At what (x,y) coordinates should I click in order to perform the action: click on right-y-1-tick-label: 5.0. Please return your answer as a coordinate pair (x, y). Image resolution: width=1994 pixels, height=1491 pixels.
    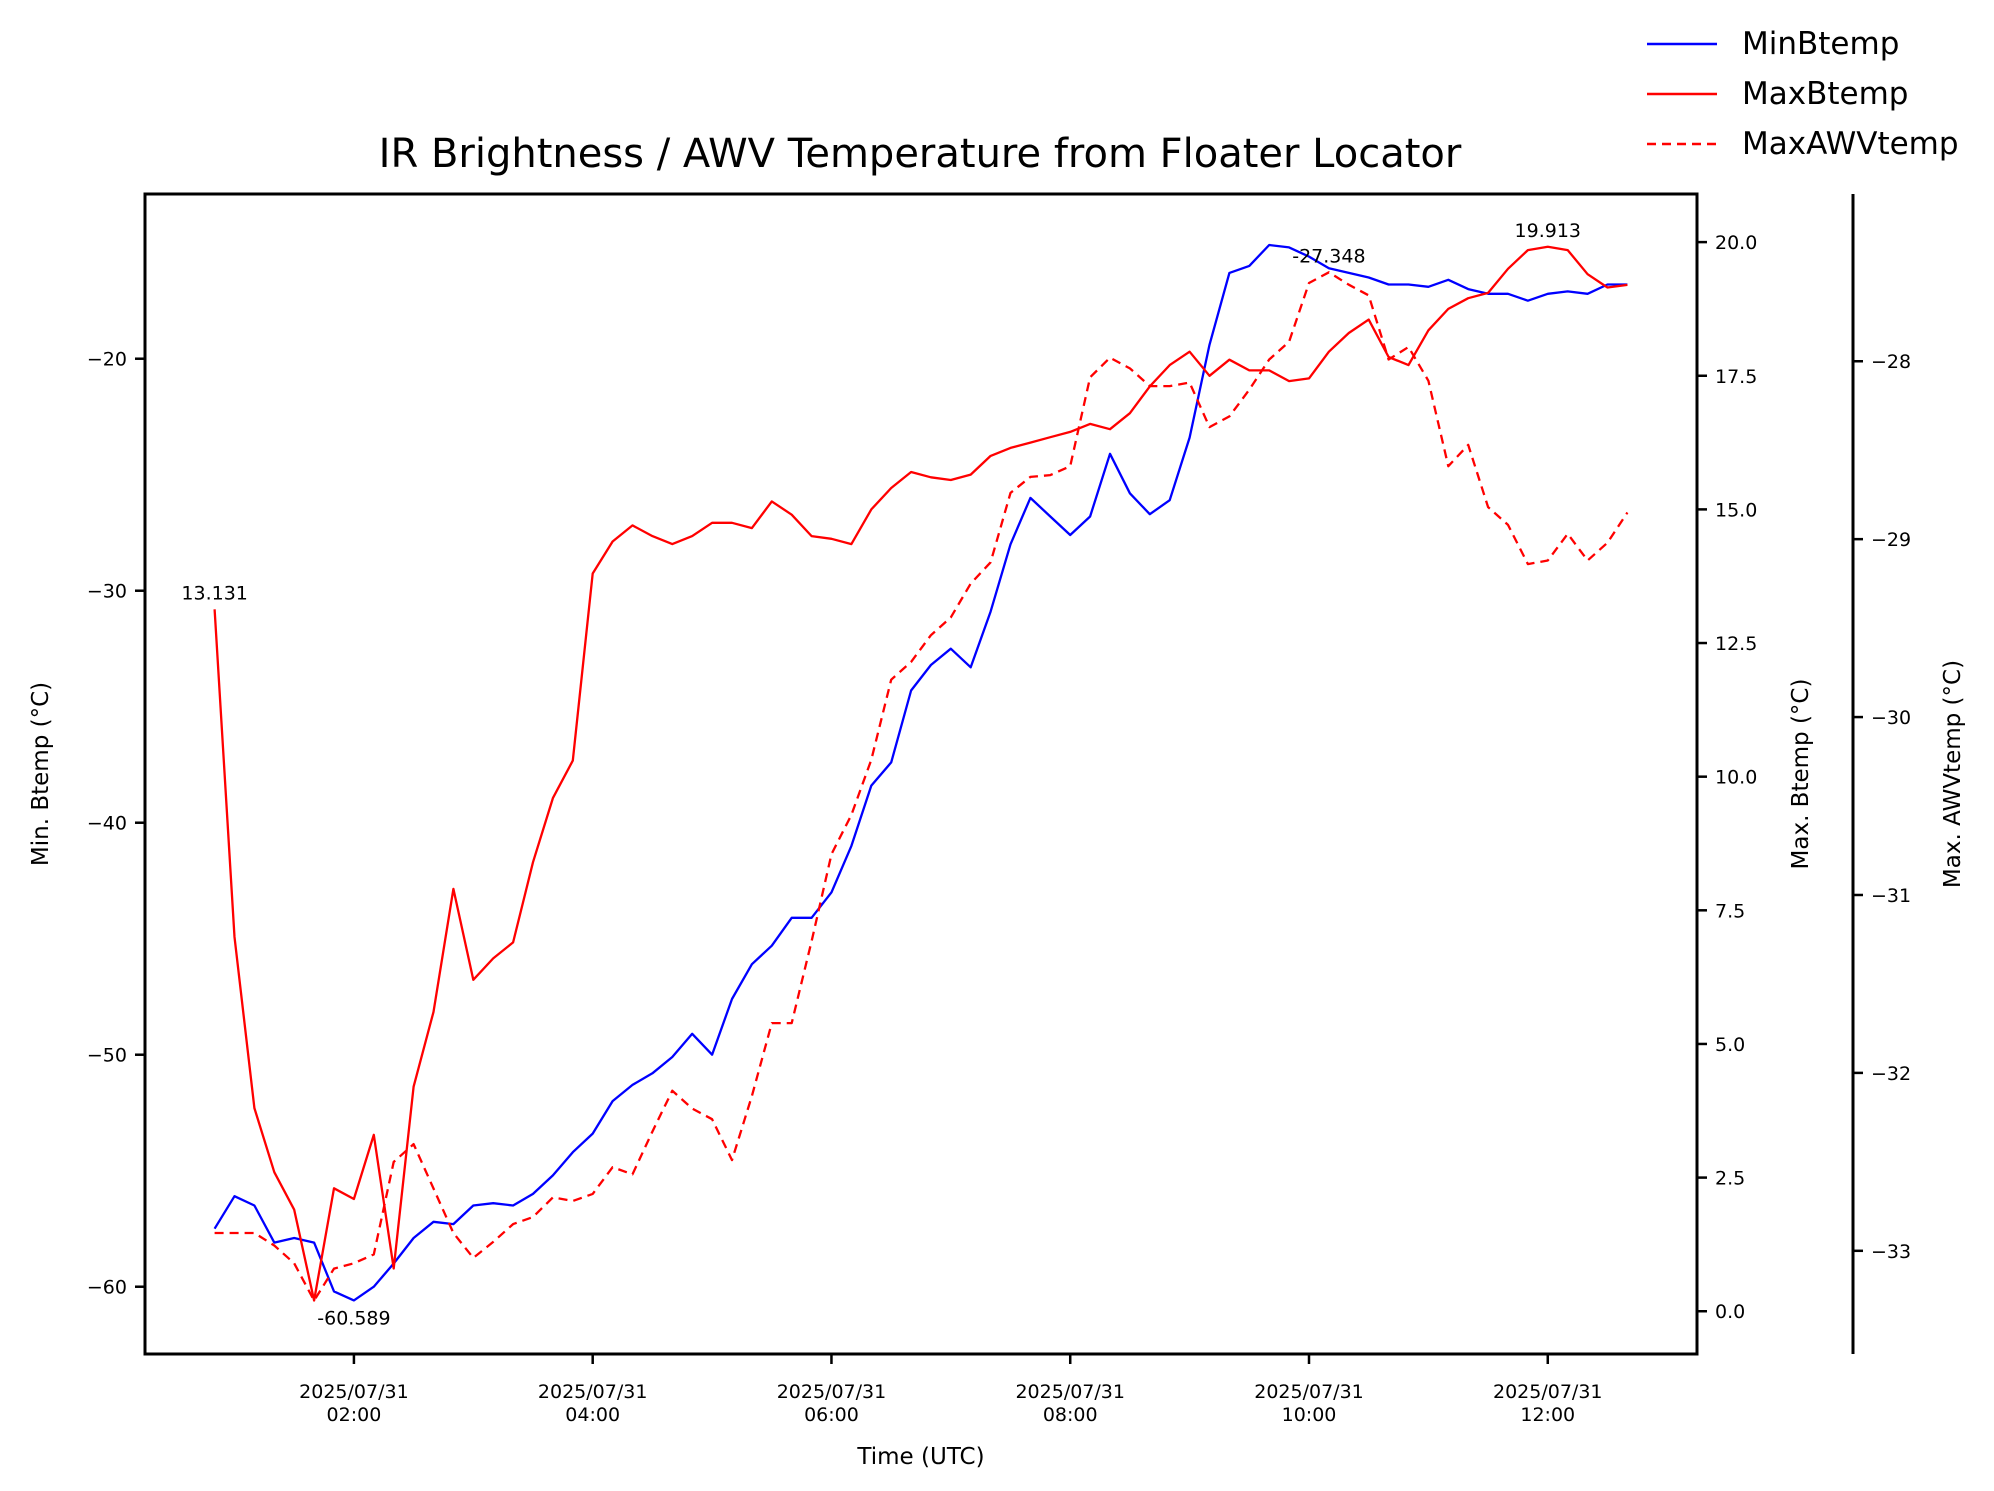
    Looking at the image, I should click on (1730, 1045).